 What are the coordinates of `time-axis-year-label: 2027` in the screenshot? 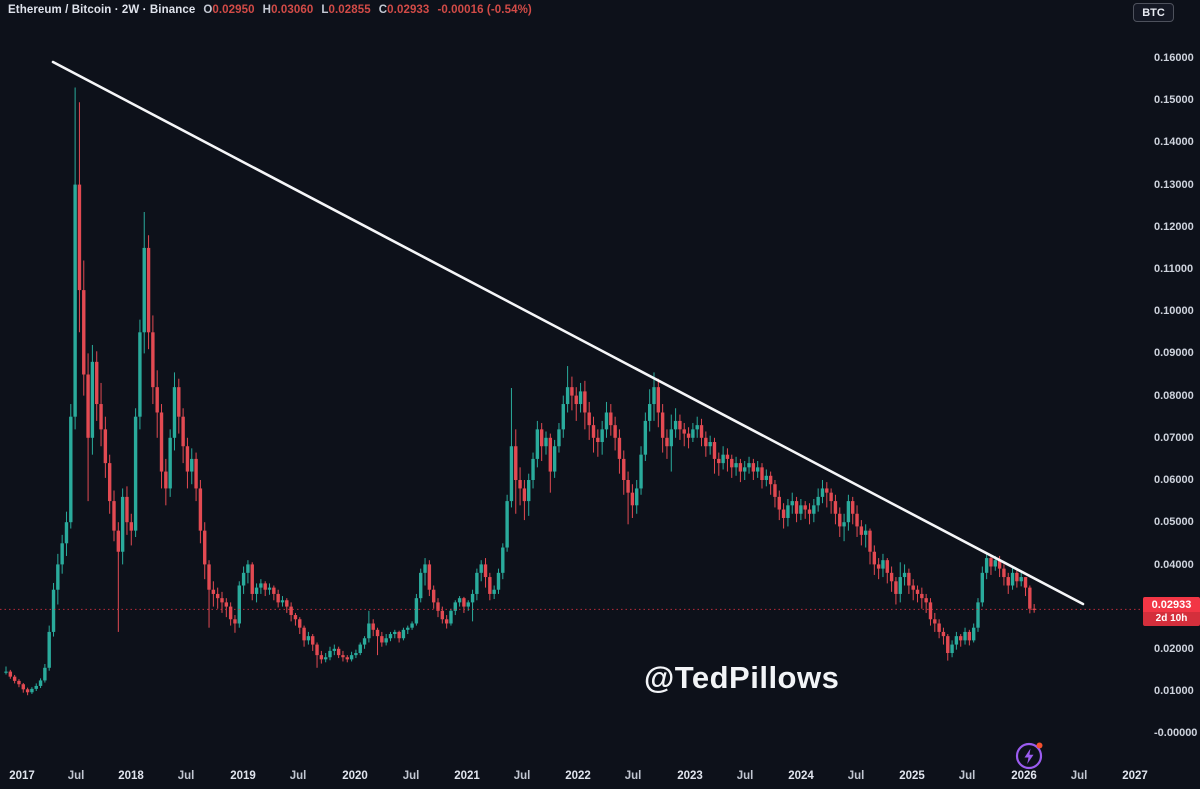 It's located at (1135, 776).